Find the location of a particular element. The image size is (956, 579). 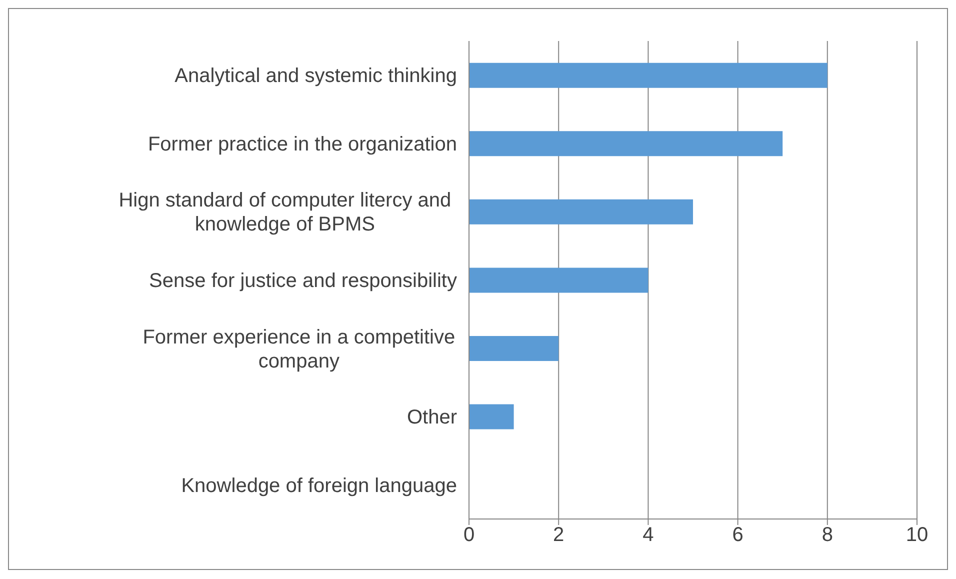

x-tick-label: 8 is located at coordinates (827, 535).